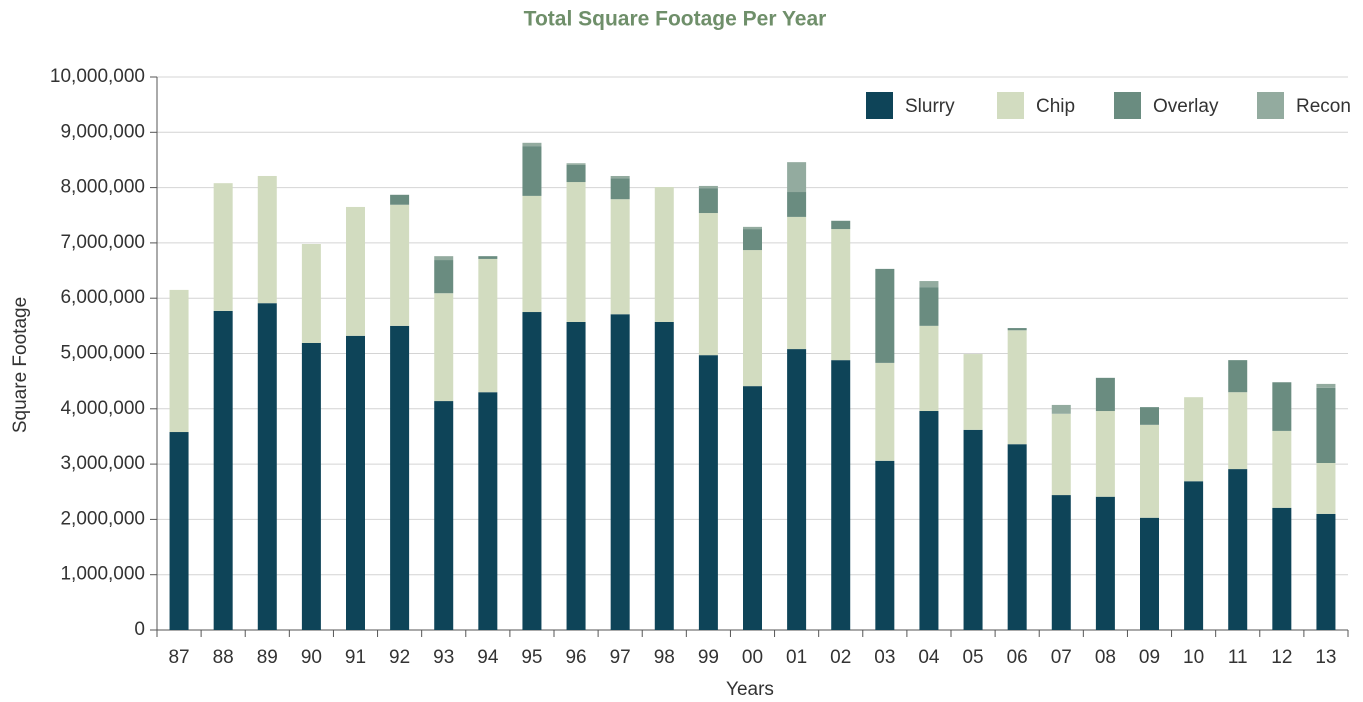  Describe the element at coordinates (575, 657) in the screenshot. I see `x-tick-label: 96` at that location.